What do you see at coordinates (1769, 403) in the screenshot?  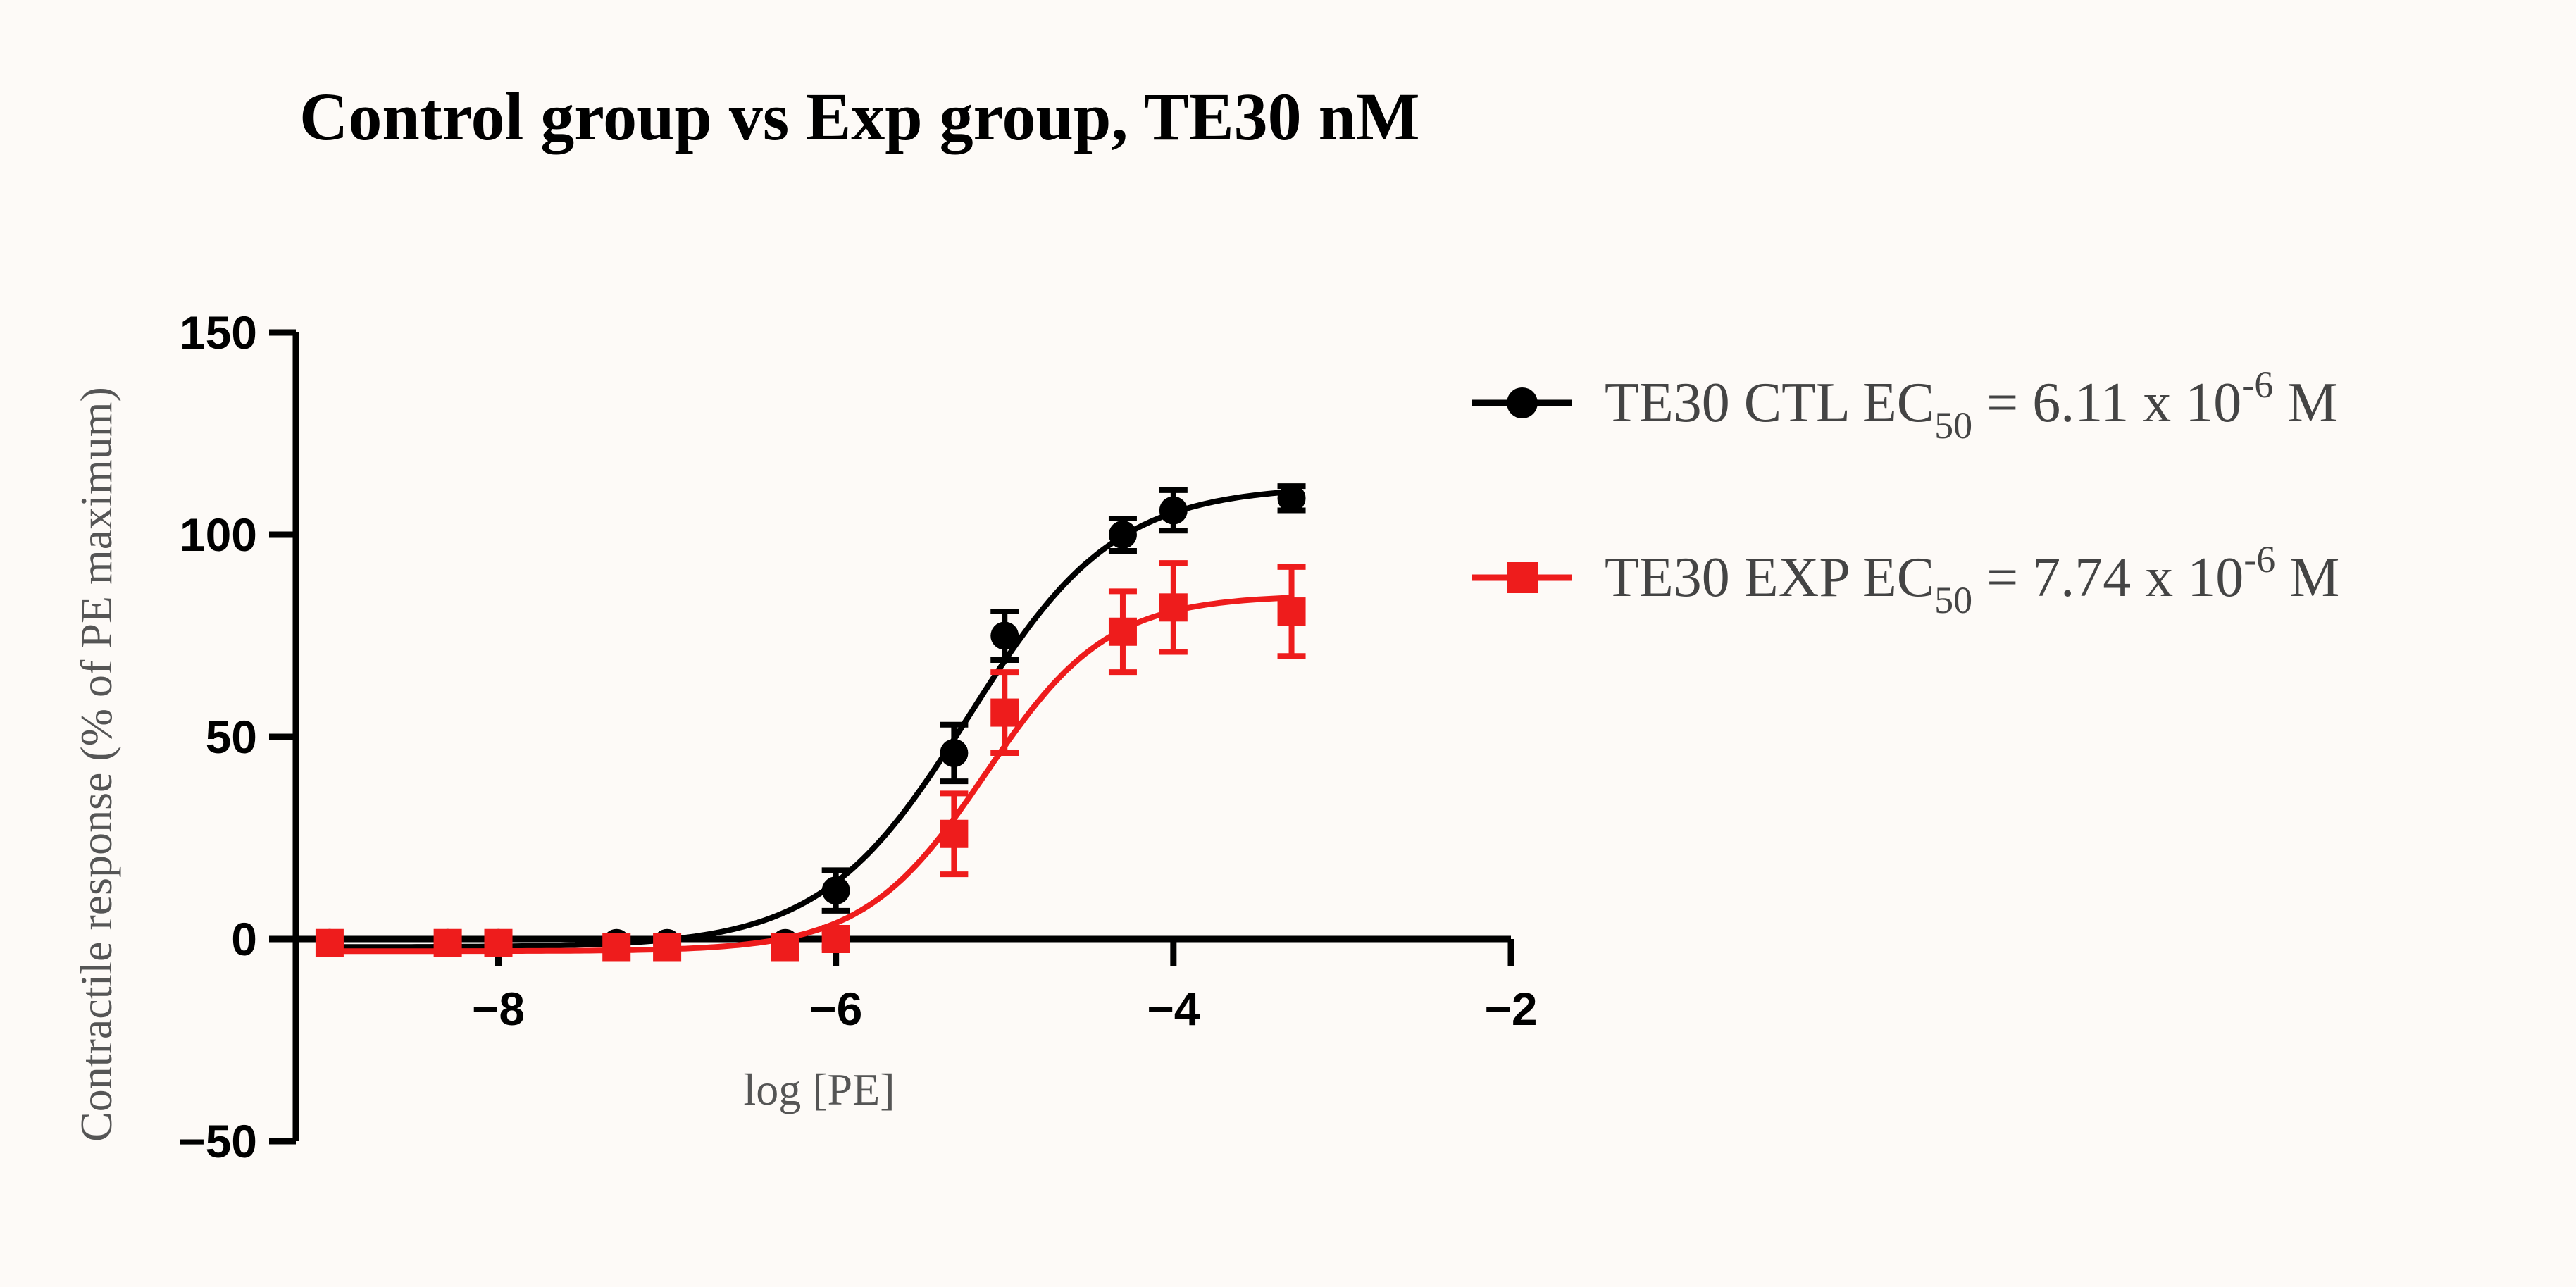 I see `legend-label-prefix: TE30 CTL EC` at bounding box center [1769, 403].